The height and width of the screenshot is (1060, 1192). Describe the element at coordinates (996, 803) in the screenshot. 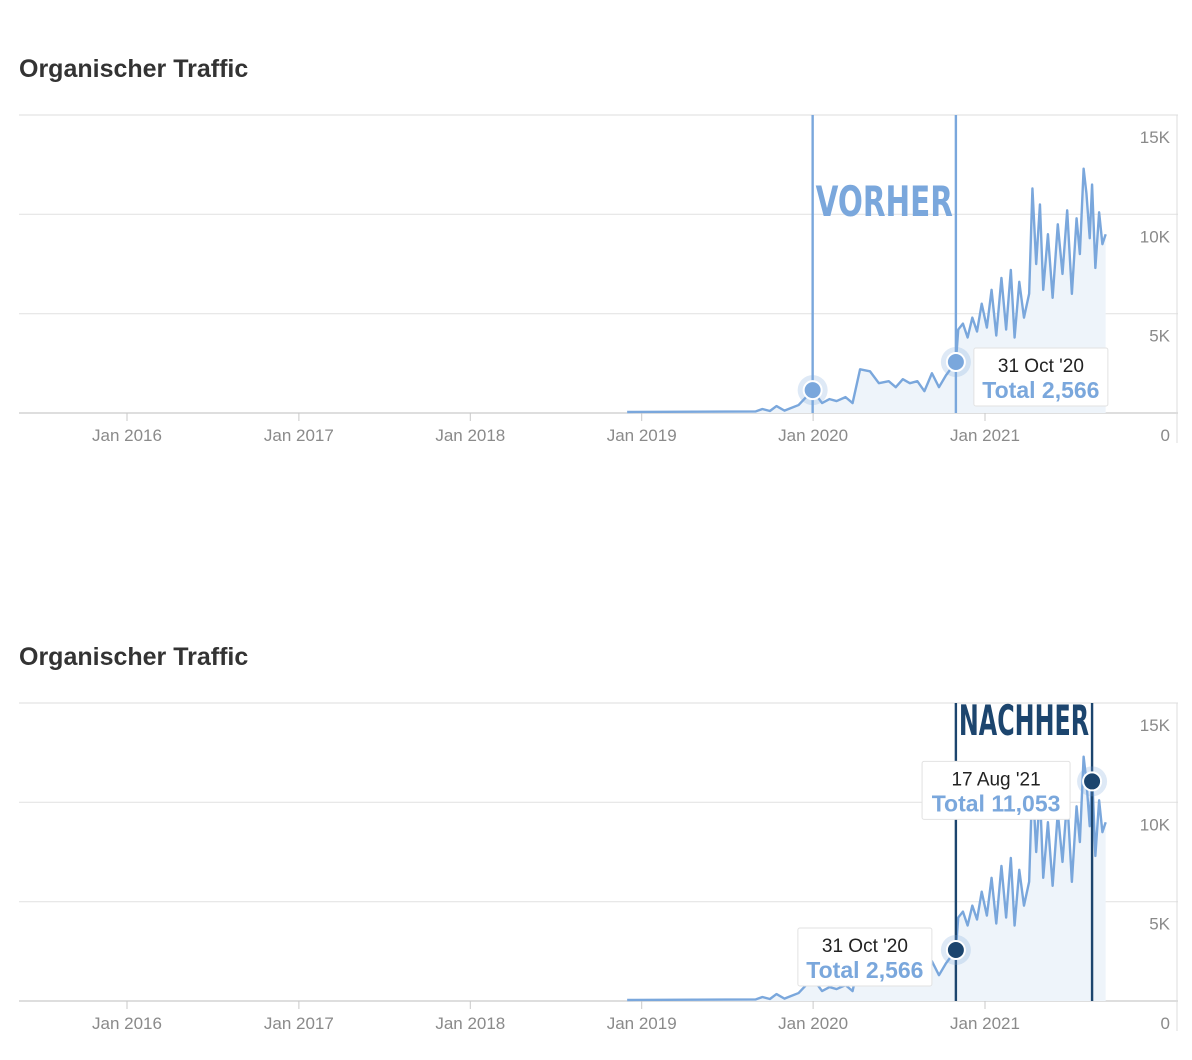

I see `tooltip-total: Total 11,053` at that location.